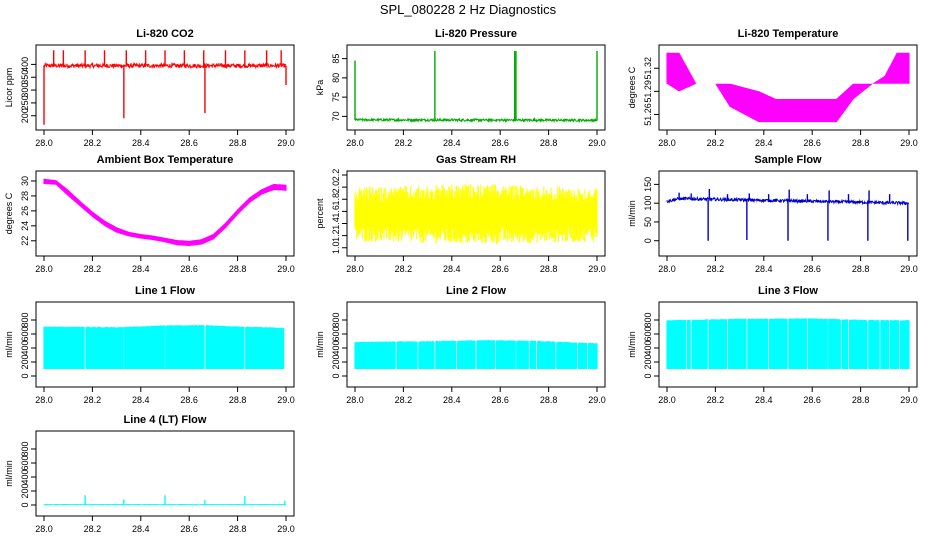 The image size is (936, 540). What do you see at coordinates (165, 160) in the screenshot?
I see `panel-title: Ambient Box Temperature` at bounding box center [165, 160].